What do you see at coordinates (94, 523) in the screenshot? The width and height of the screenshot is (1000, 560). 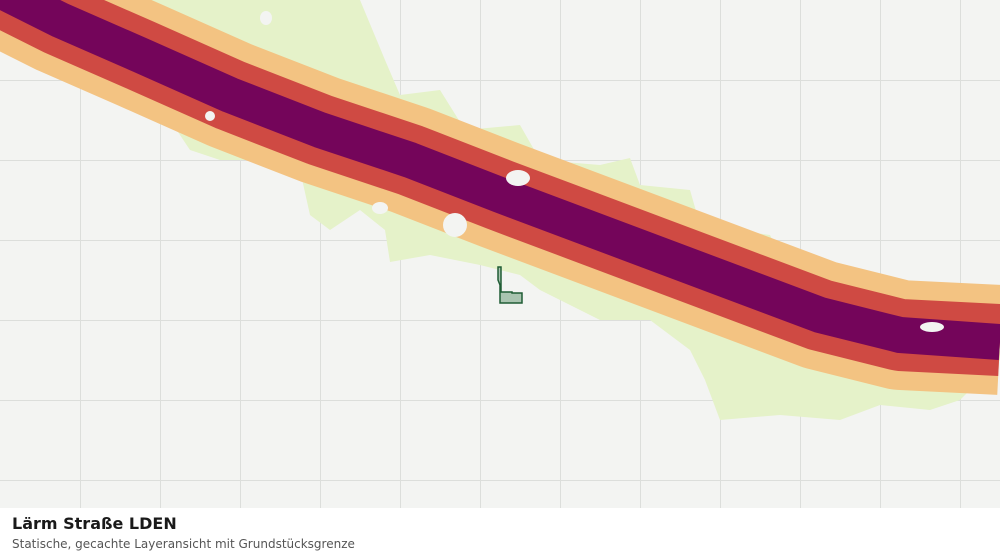 I see `map-title: Lärm Straße LDEN` at bounding box center [94, 523].